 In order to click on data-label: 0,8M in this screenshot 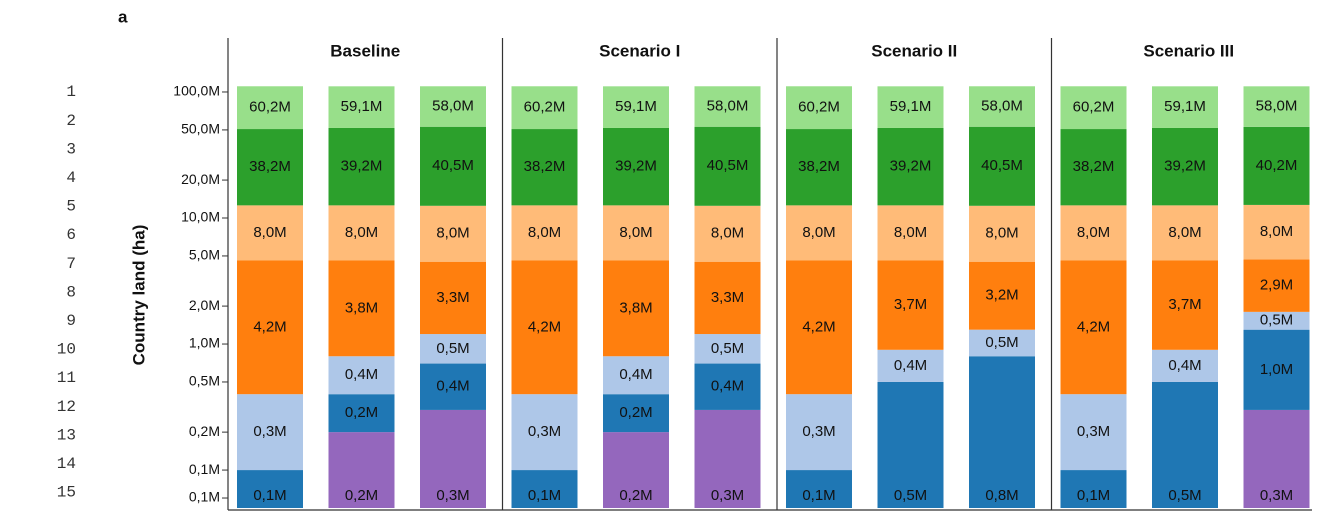, I will do `click(1001, 495)`.